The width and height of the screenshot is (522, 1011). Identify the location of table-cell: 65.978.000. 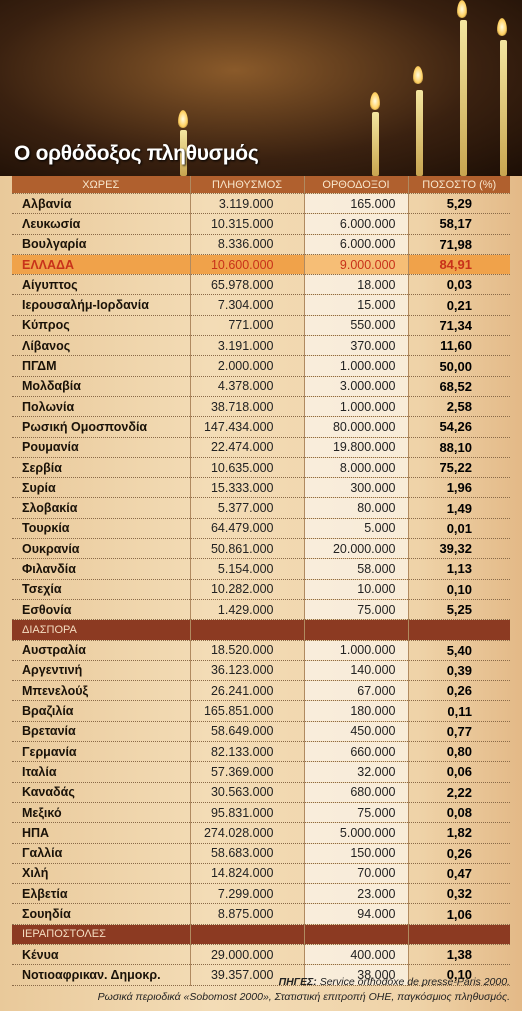
(246, 285).